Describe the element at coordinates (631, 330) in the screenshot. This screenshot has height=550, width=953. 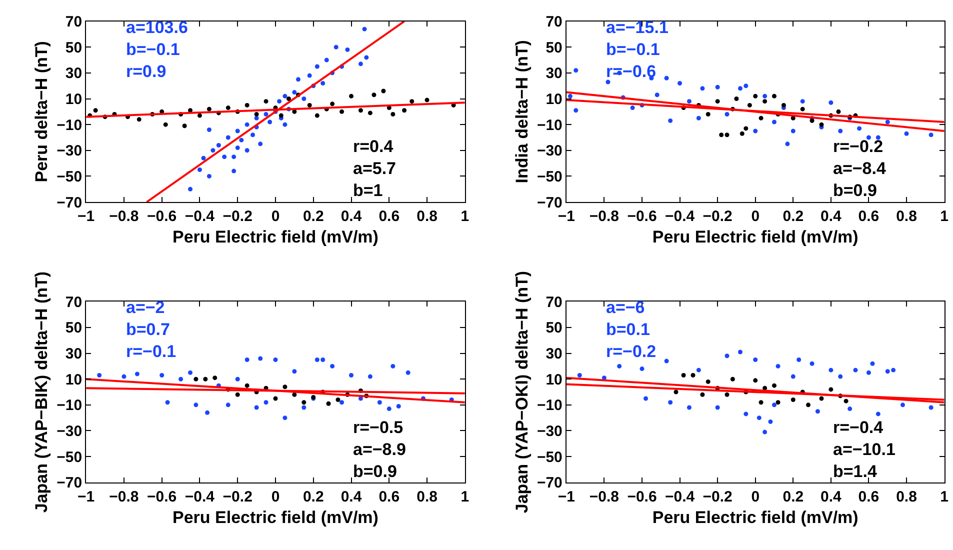
I see `annotation: a=−6 b=0.1 r=−0.2` at that location.